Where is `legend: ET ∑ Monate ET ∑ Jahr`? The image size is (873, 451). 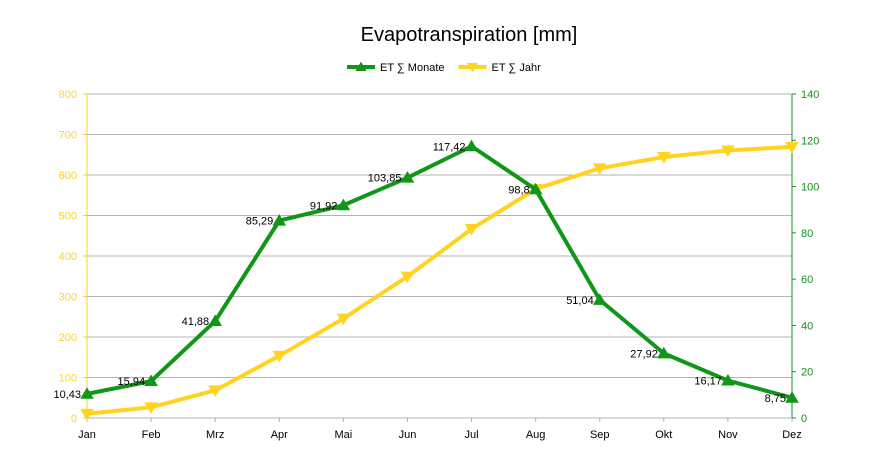
legend: ET ∑ Monate ET ∑ Jahr is located at coordinates (444, 67).